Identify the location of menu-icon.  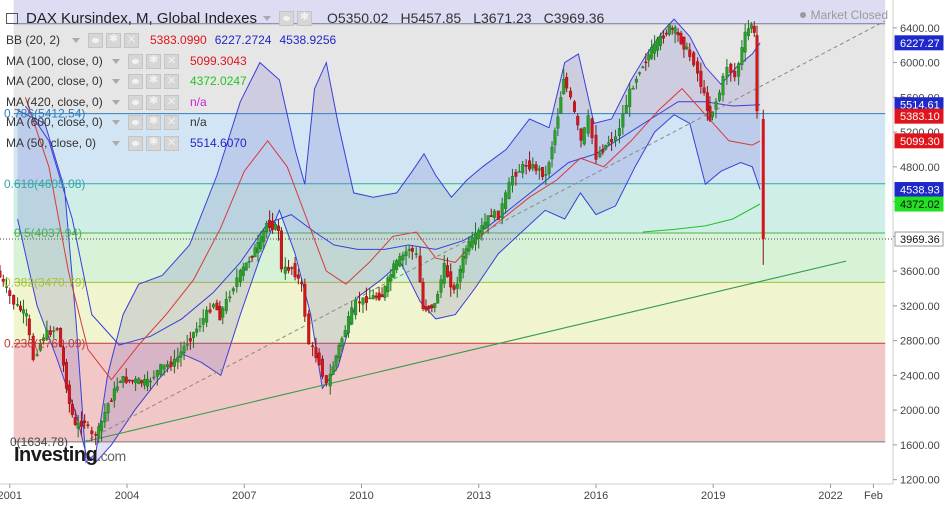
(12, 18).